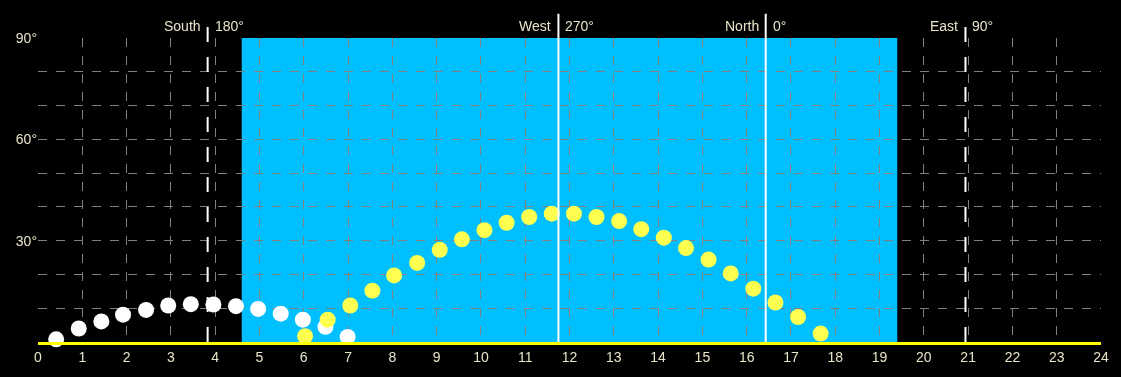 This screenshot has height=377, width=1121. I want to click on x-tick-label: 20, so click(924, 356).